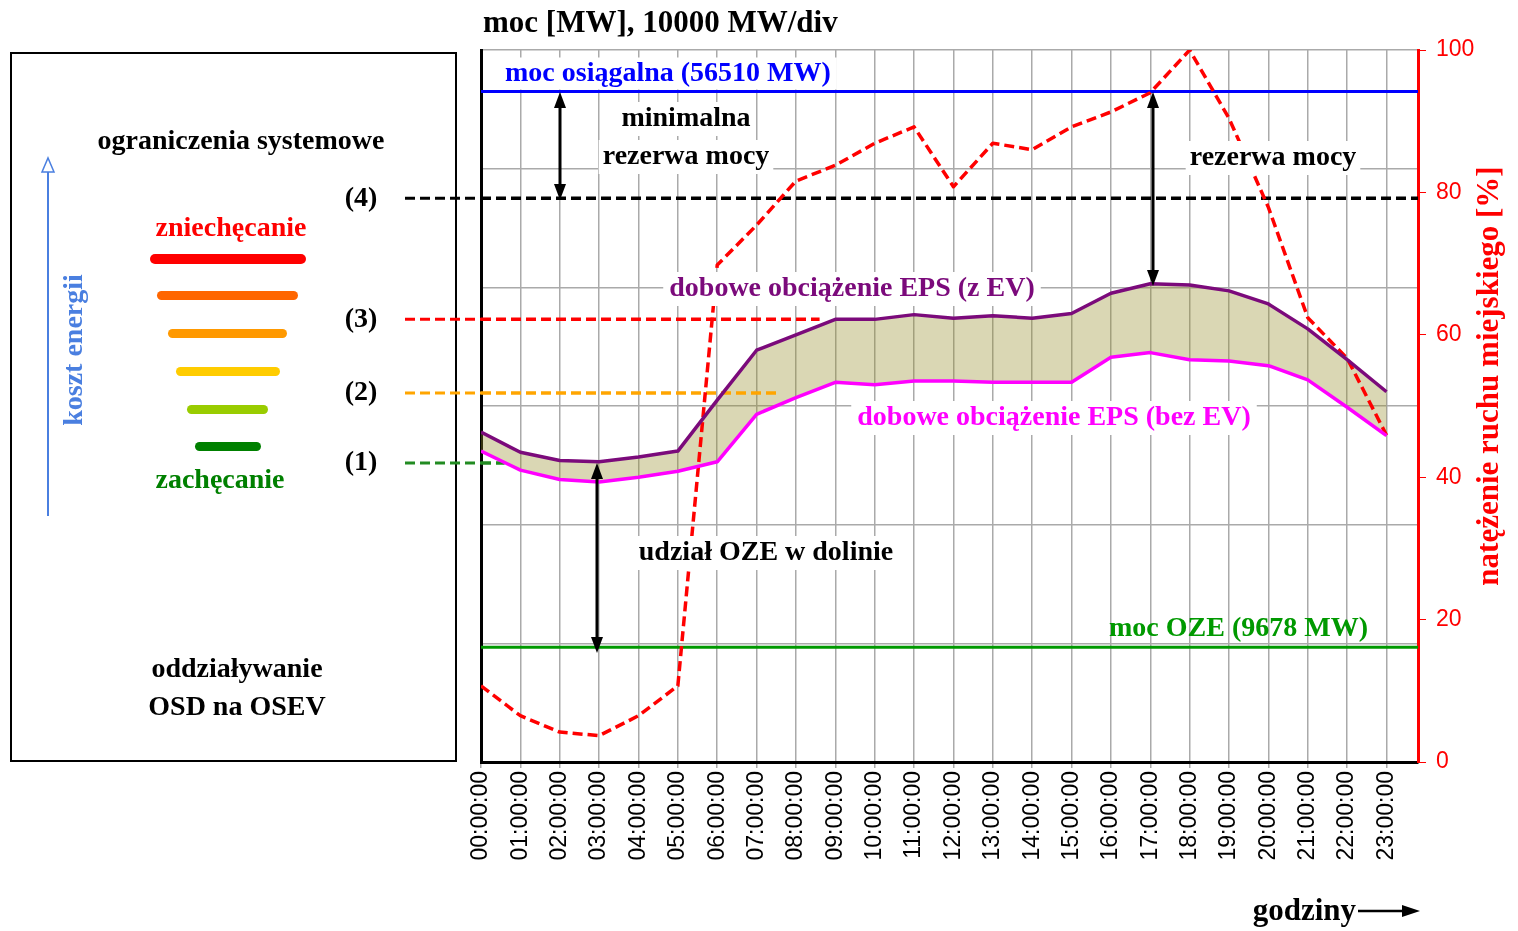  Describe the element at coordinates (873, 816) in the screenshot. I see `x-tick-label: 10:00:00` at that location.